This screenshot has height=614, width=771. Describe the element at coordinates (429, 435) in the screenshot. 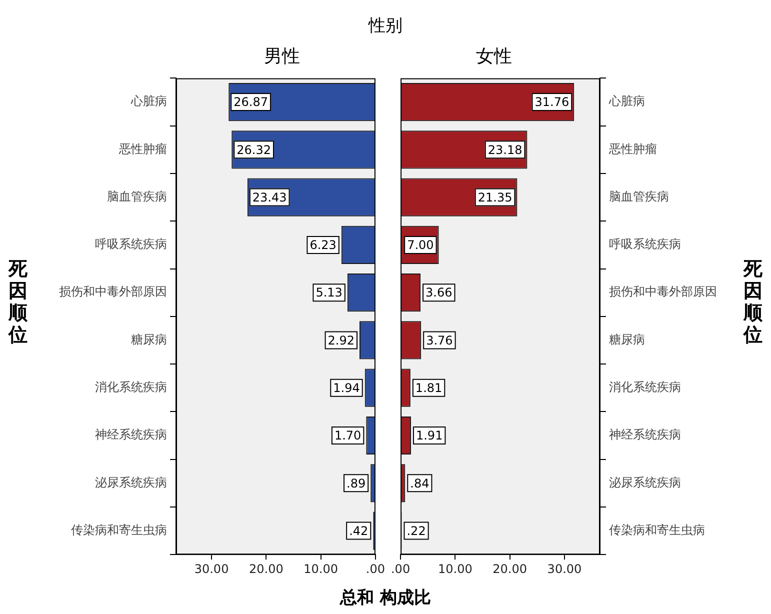

I see `data-label: 1.91` at that location.